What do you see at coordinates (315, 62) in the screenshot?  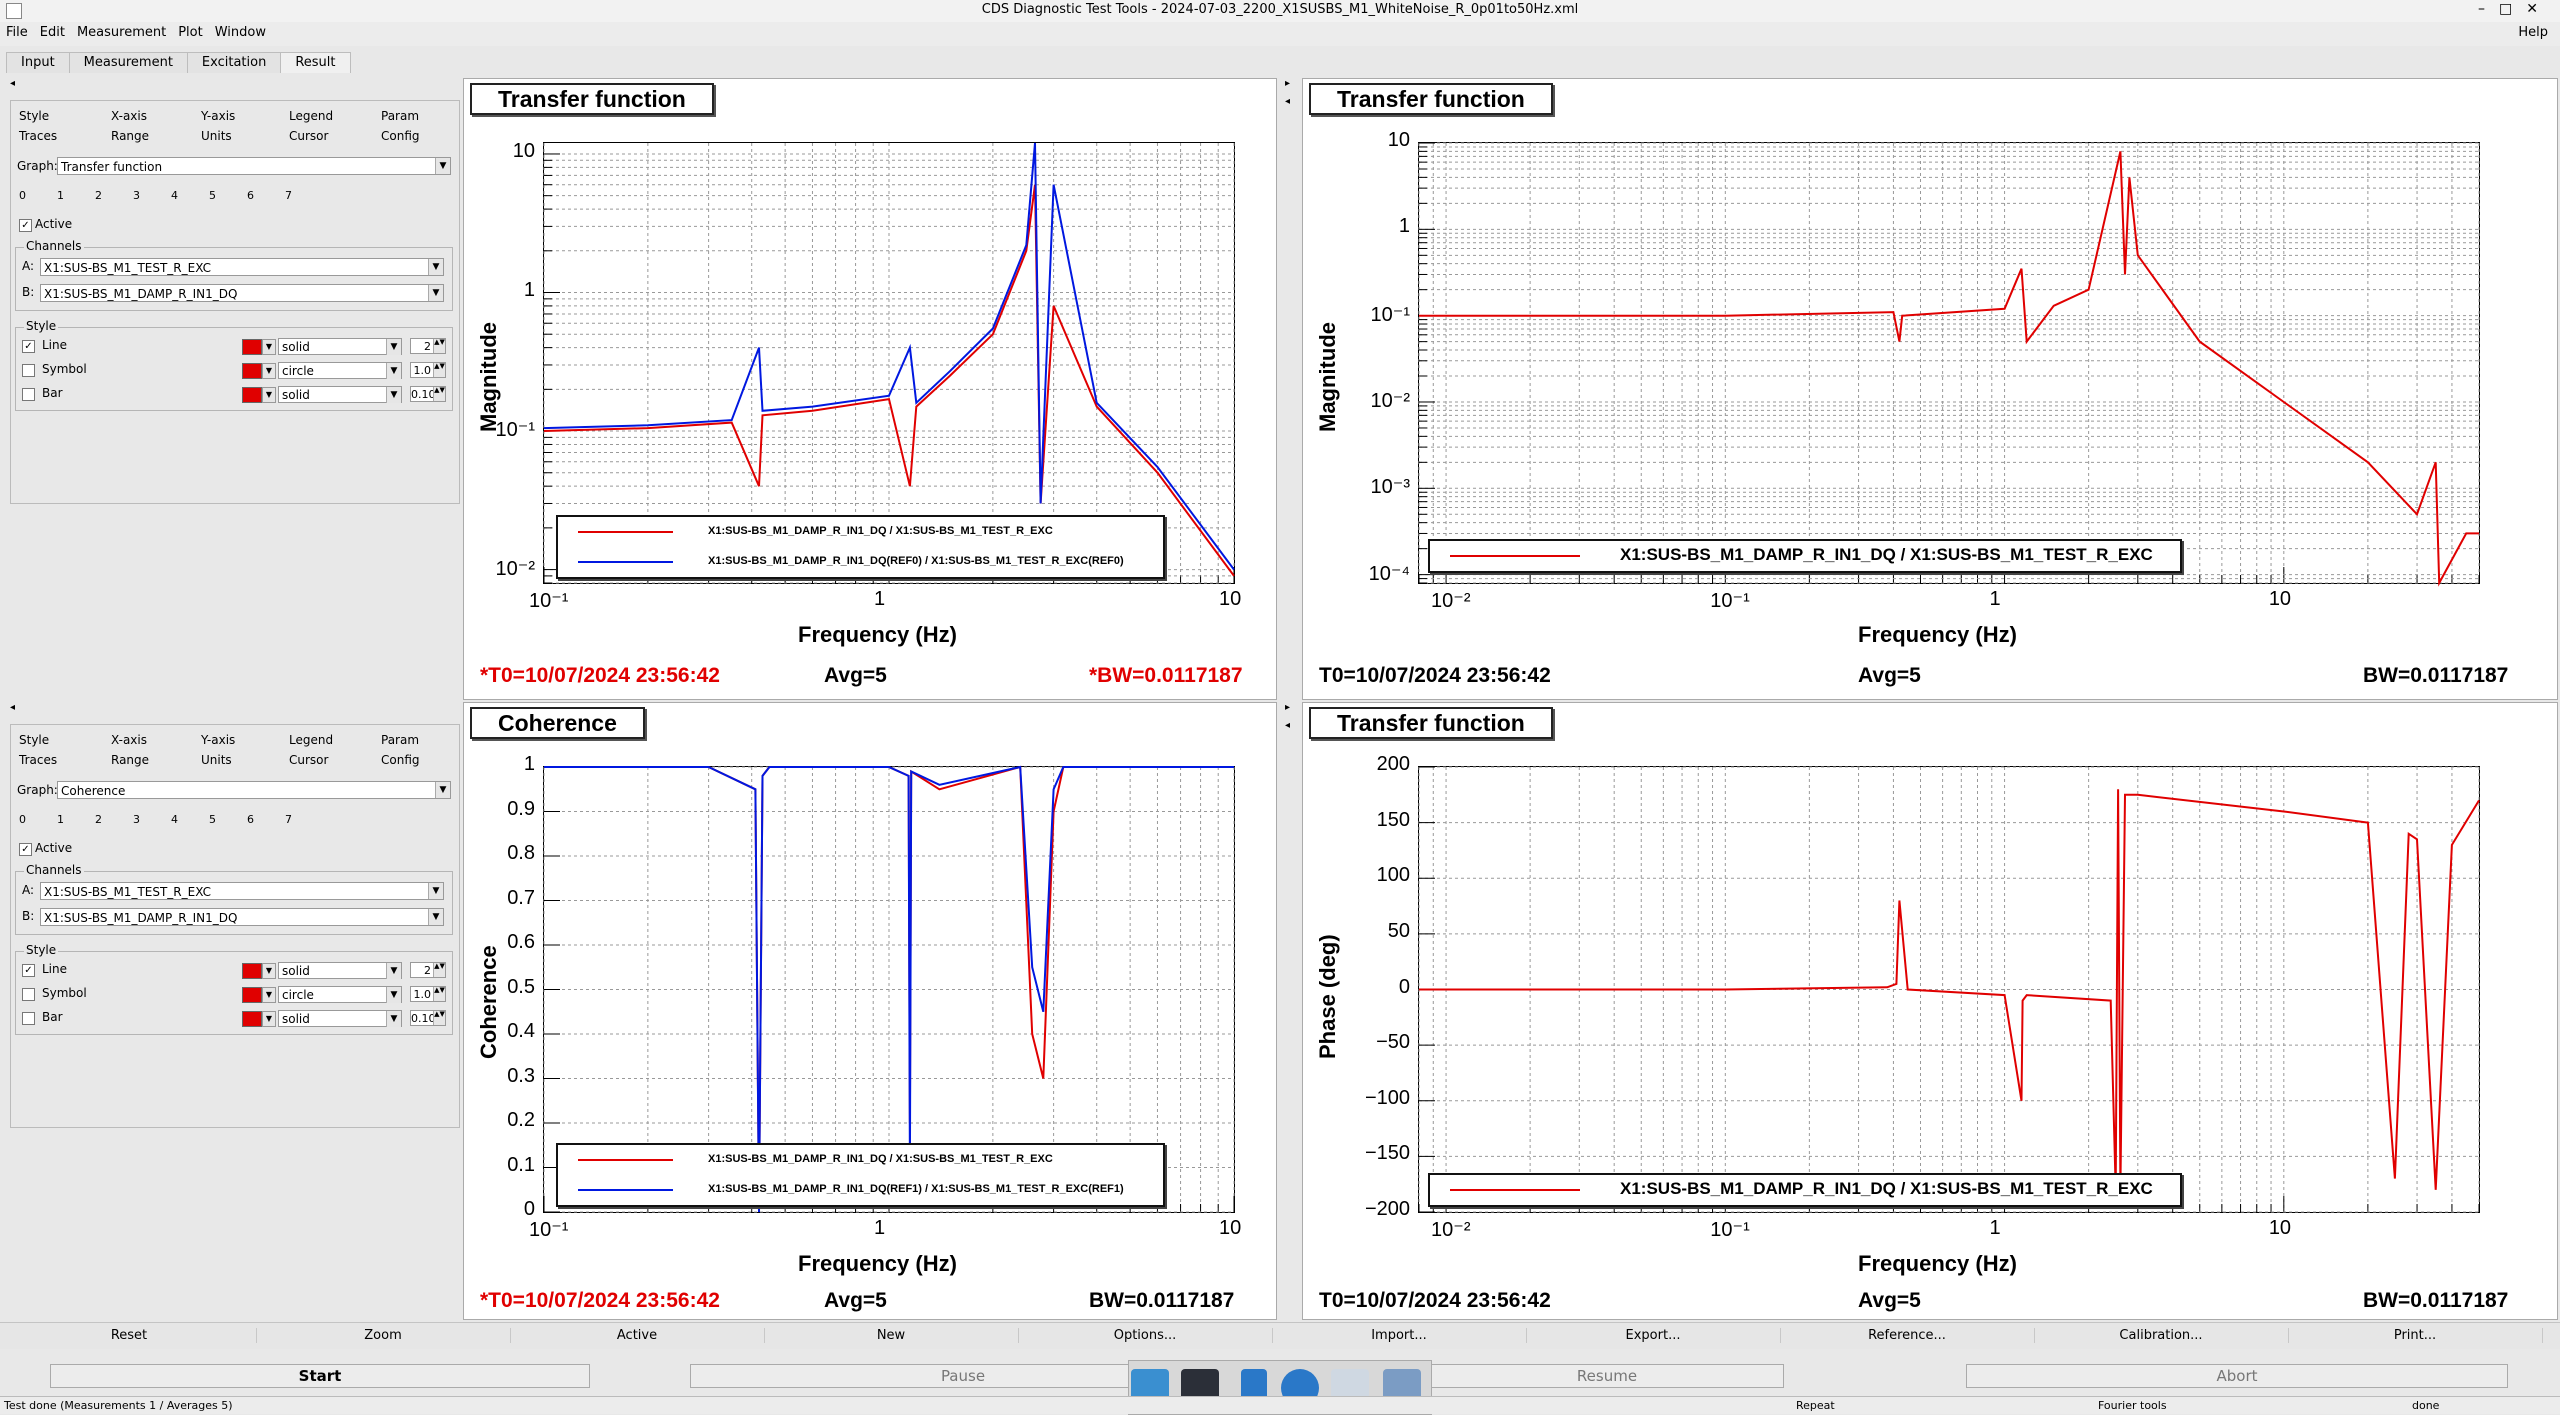 I see `tab-result: Result` at bounding box center [315, 62].